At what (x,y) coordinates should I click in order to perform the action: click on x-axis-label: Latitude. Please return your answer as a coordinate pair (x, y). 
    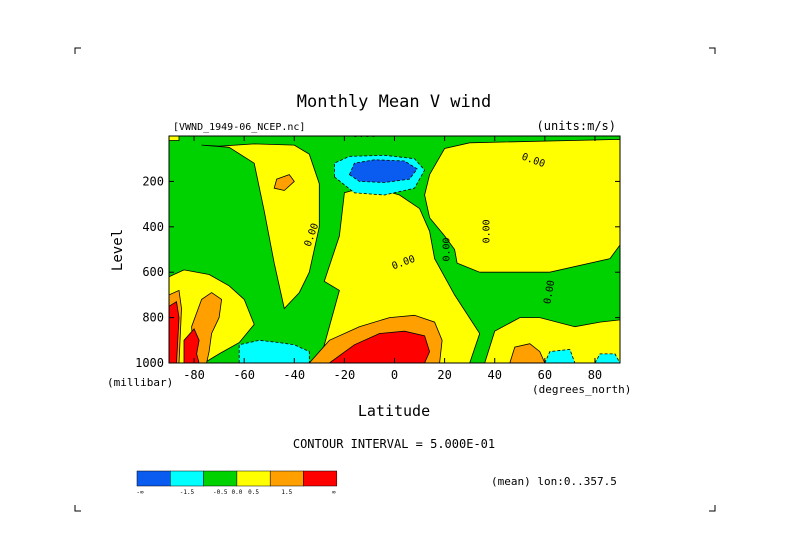
    Looking at the image, I should click on (394, 411).